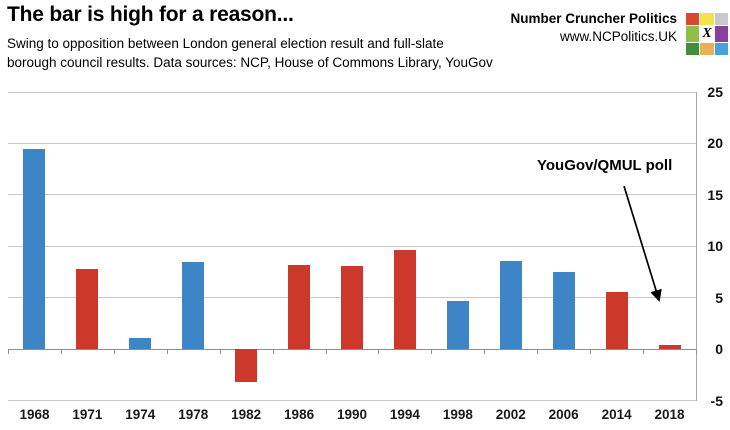 The height and width of the screenshot is (430, 730). What do you see at coordinates (616, 320) in the screenshot?
I see `bar-2014` at bounding box center [616, 320].